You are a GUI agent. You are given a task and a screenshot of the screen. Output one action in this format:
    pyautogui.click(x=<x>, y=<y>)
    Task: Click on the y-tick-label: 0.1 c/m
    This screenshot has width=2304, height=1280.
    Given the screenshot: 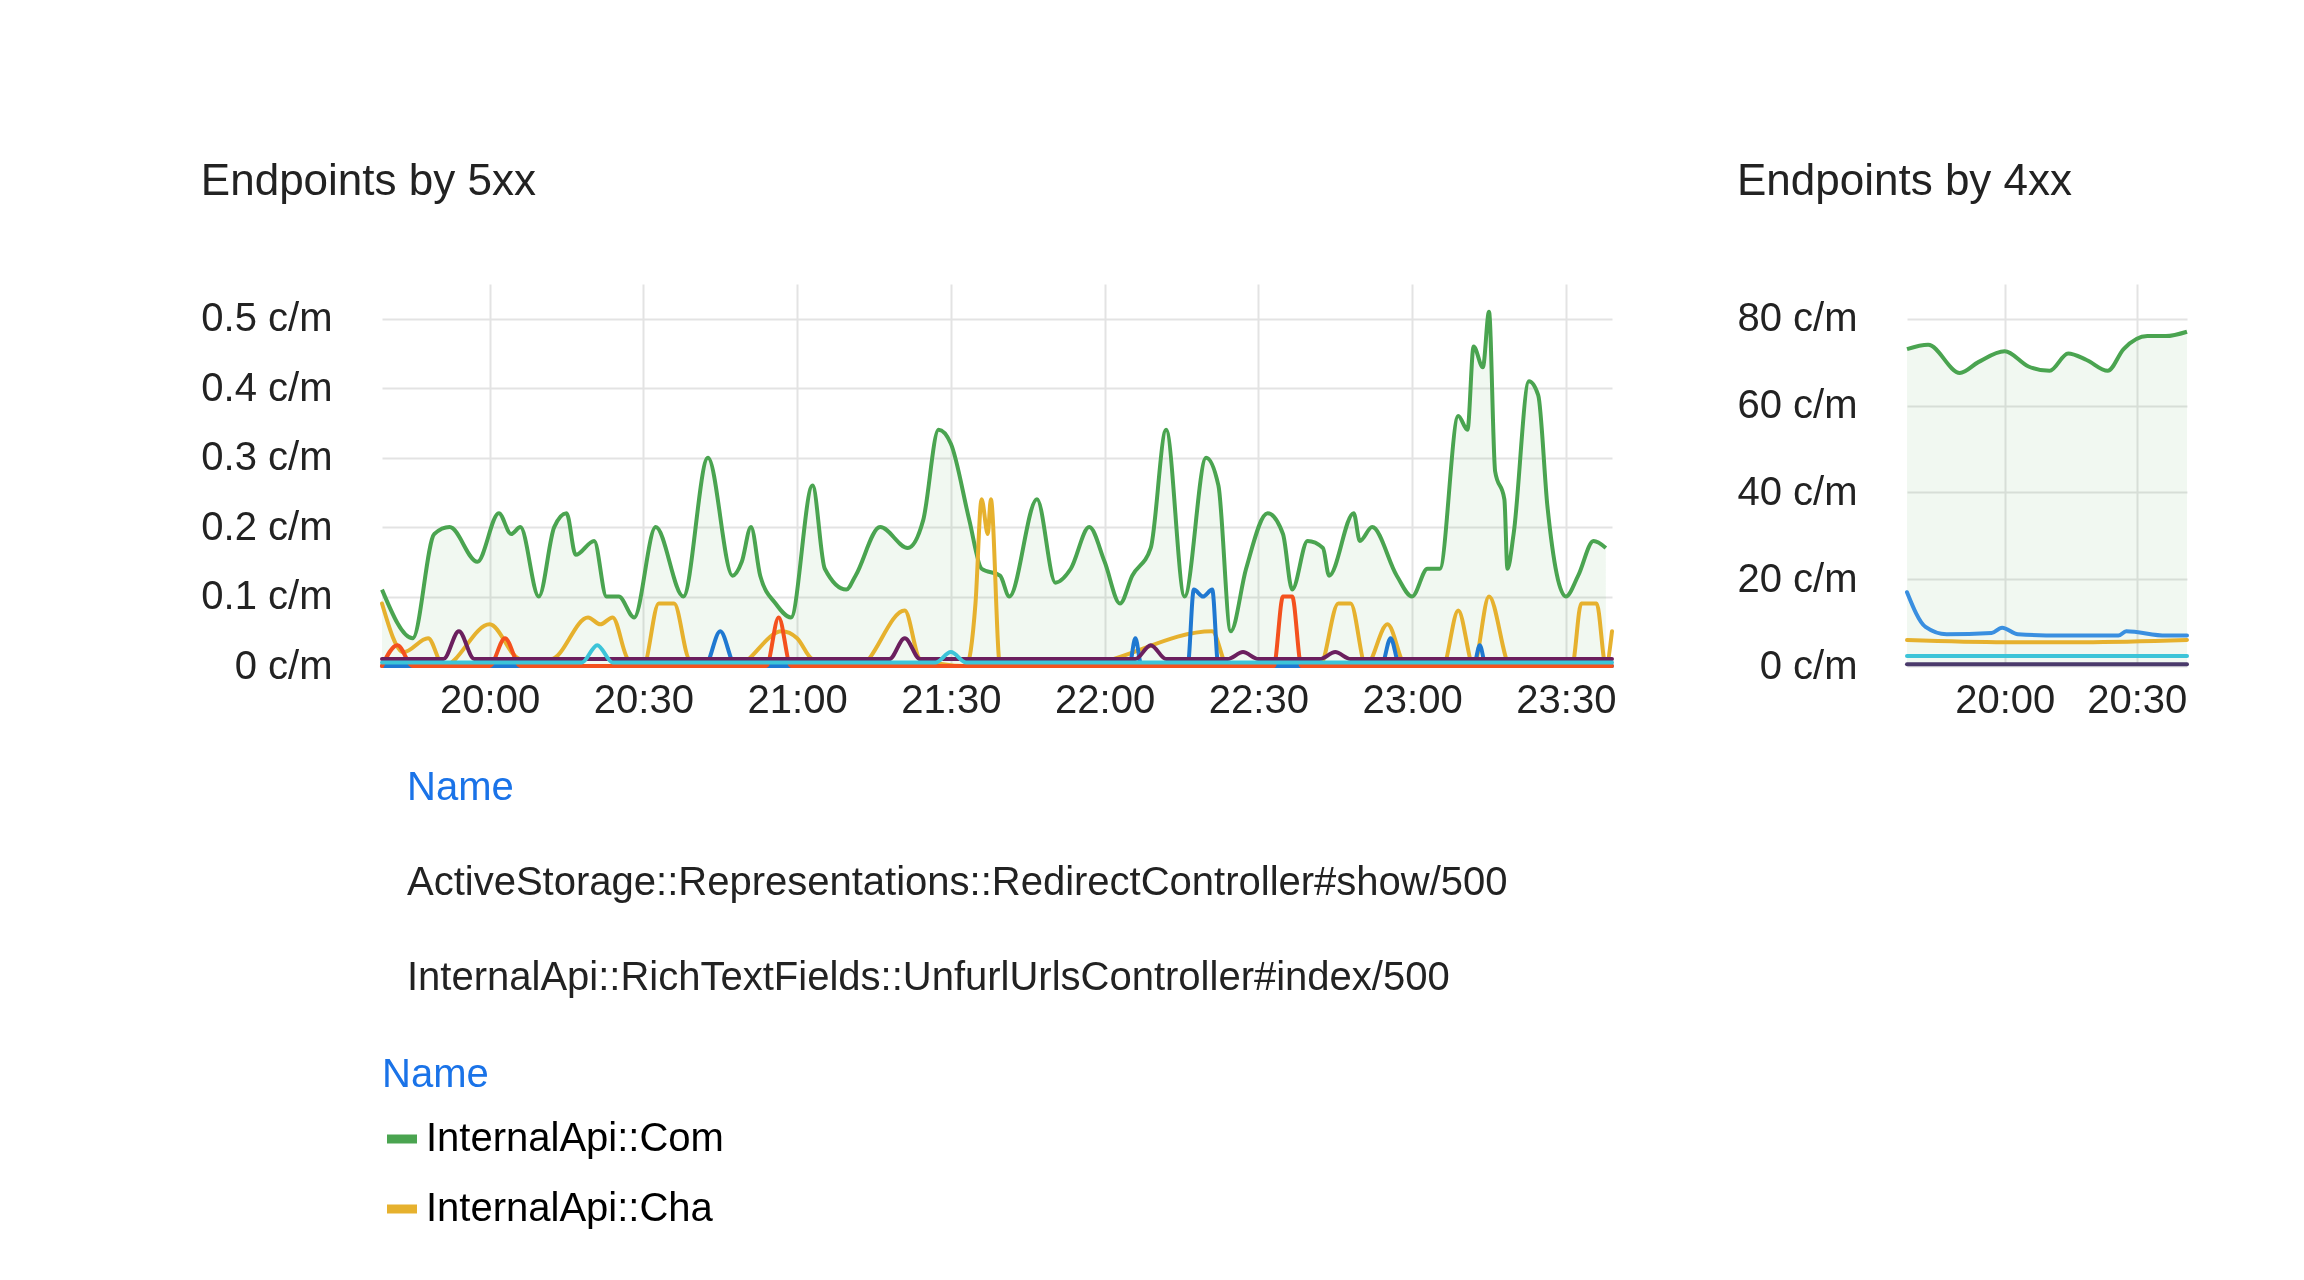 What is the action you would take?
    pyautogui.click(x=267, y=595)
    